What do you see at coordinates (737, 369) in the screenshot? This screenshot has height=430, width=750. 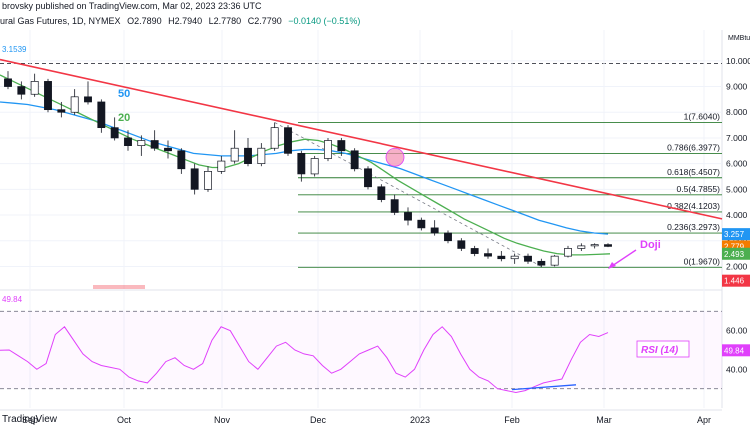 I see `rsi-tick-label: 40.00` at bounding box center [737, 369].